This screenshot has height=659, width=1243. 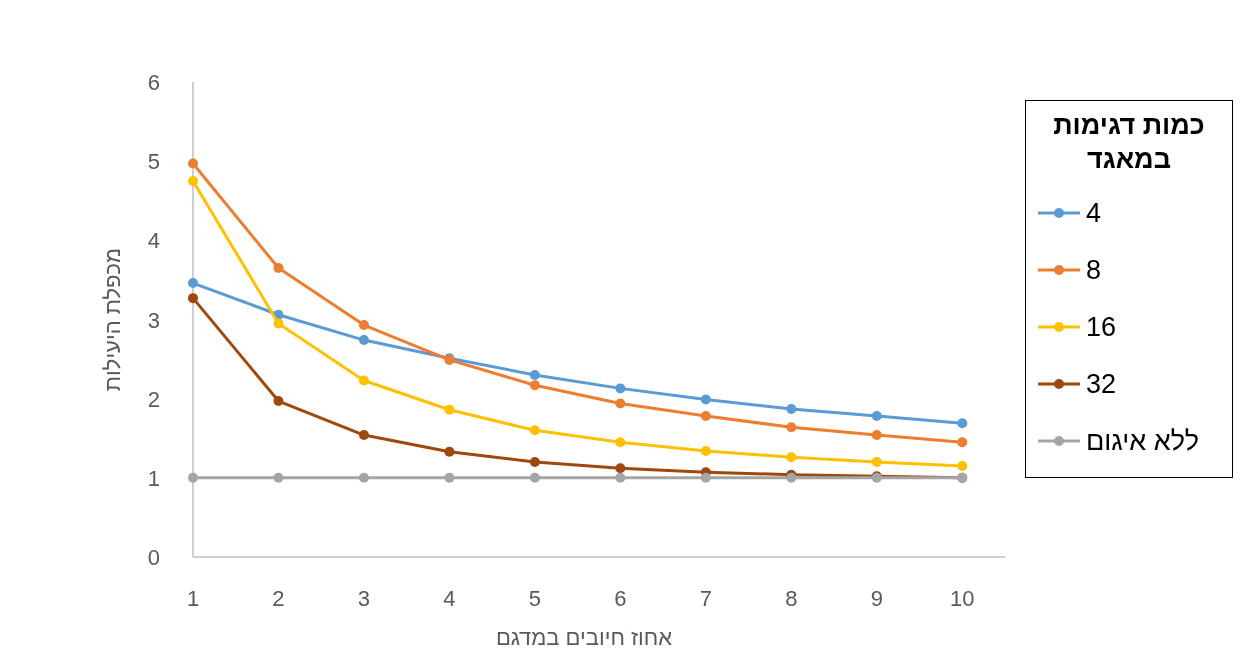 What do you see at coordinates (449, 598) in the screenshot?
I see `x-tick-label: 4` at bounding box center [449, 598].